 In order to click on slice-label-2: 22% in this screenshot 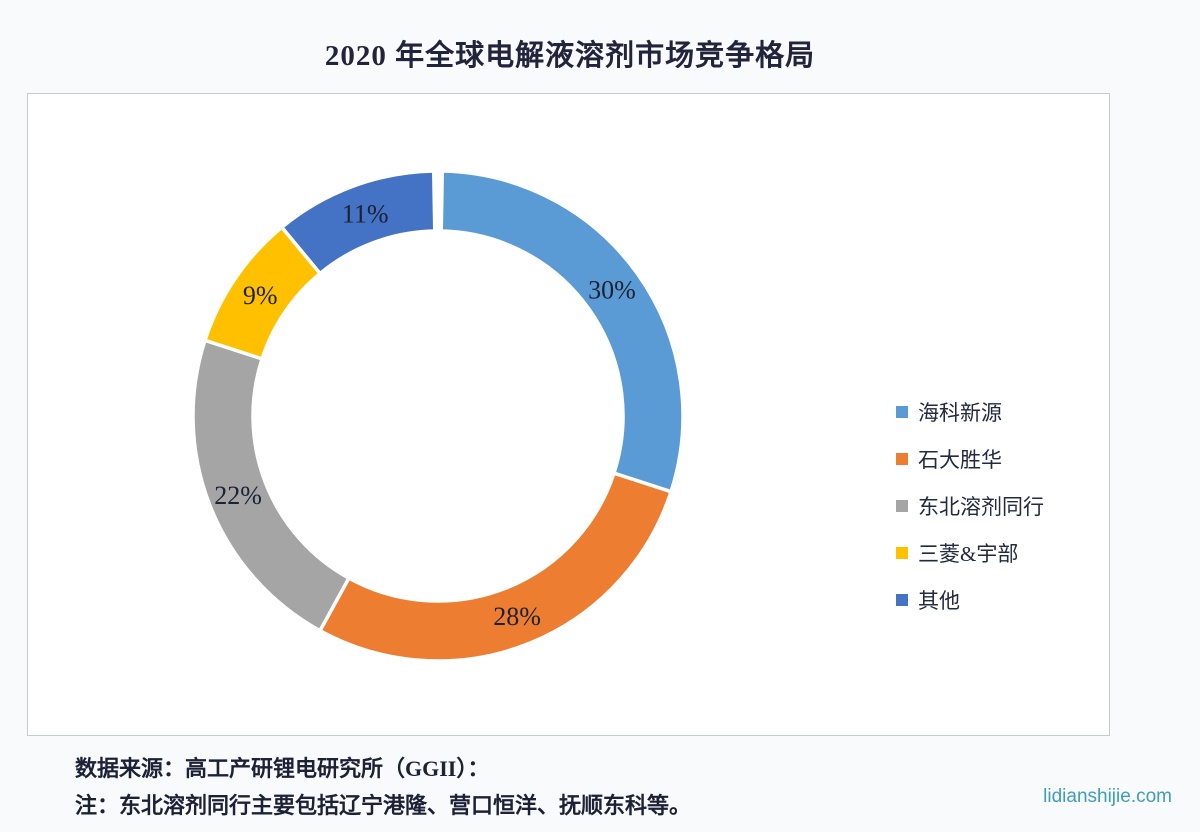, I will do `click(238, 495)`.